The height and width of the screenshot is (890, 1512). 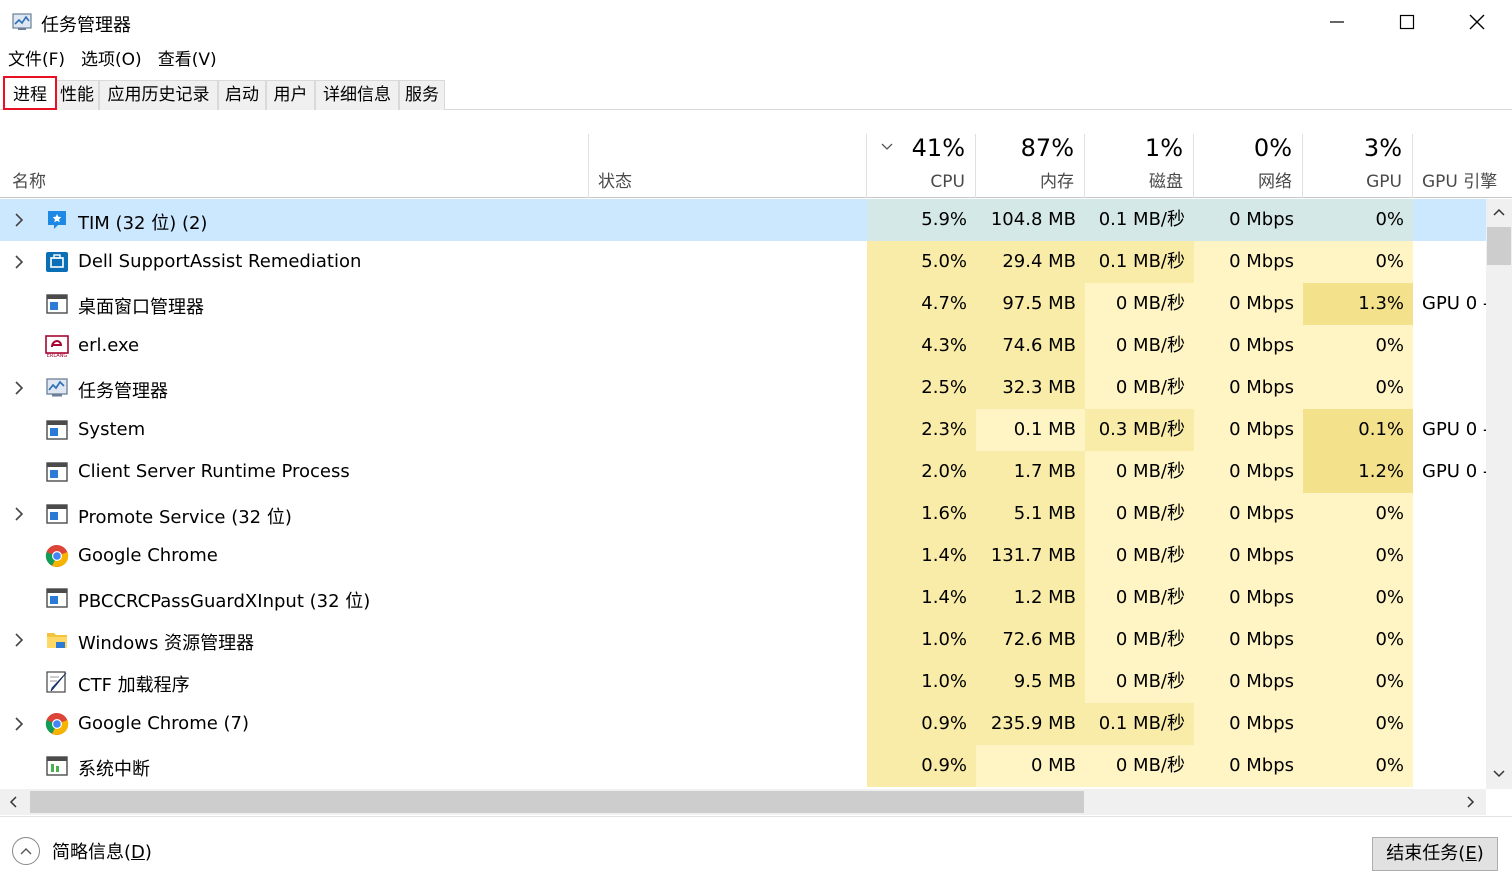 I want to click on vertical-scrollbar, so click(x=1499, y=494).